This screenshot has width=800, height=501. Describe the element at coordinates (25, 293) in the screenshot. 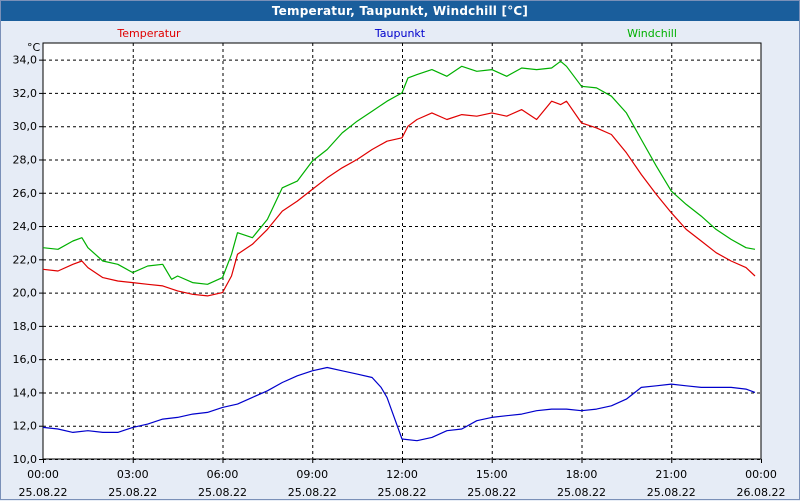

I see `y-tick-label: 20,0` at that location.